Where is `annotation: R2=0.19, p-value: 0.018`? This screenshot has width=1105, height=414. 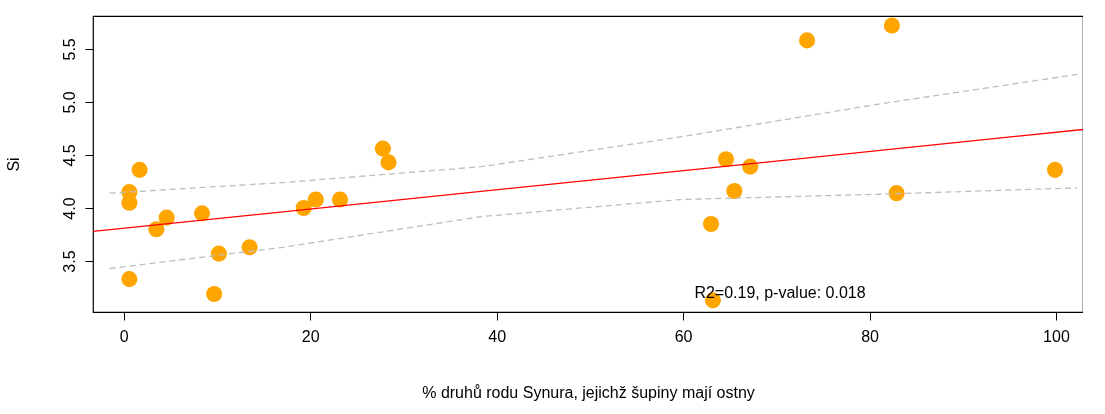
annotation: R2=0.19, p-value: 0.018 is located at coordinates (780, 292).